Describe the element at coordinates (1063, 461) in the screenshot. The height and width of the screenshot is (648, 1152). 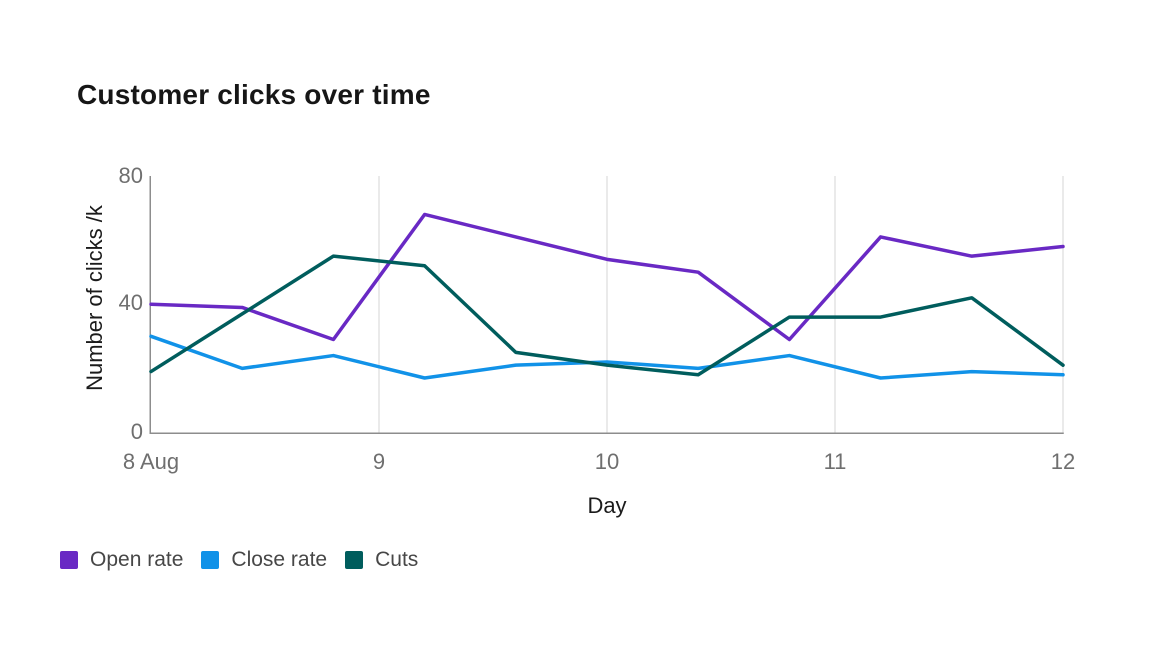
I see `x-tick-12: 12` at that location.